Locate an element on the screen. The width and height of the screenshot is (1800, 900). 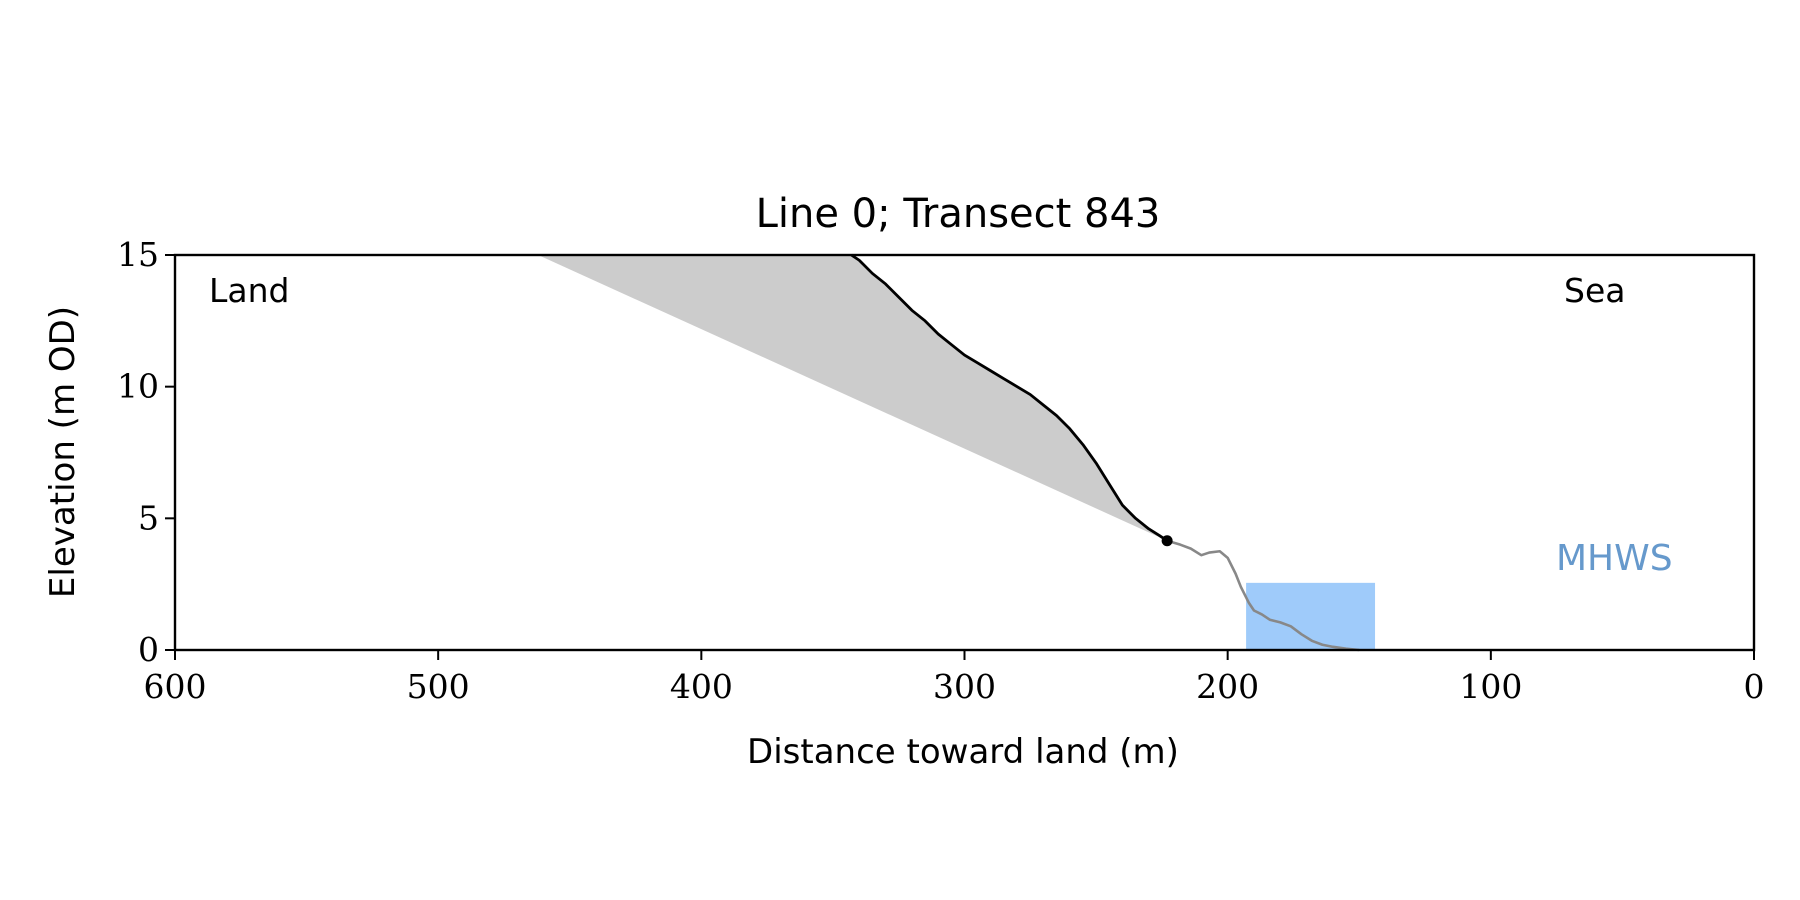
shaded-region is located at coordinates (853, 398).